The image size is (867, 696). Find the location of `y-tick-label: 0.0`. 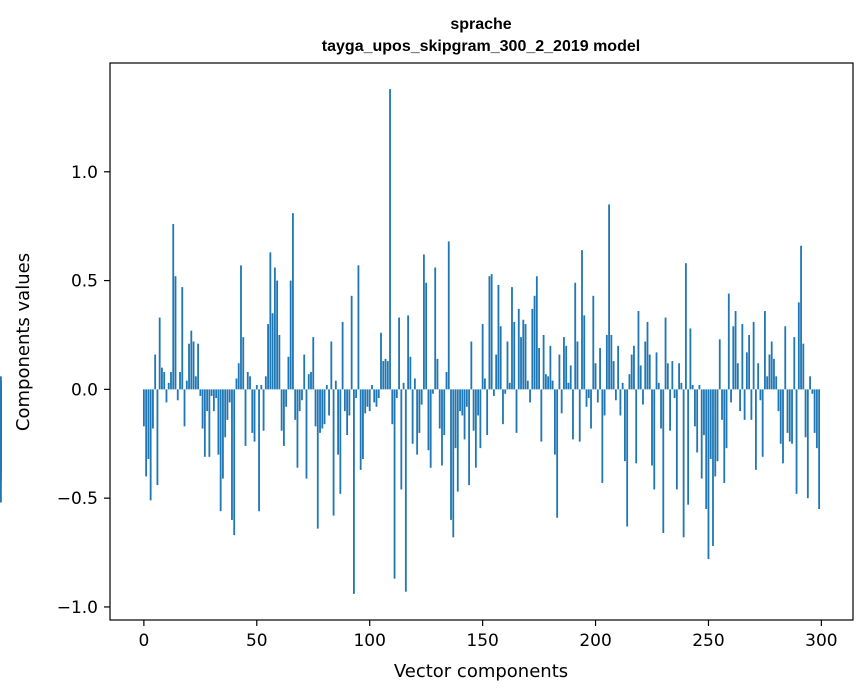

y-tick-label: 0.0 is located at coordinates (84, 390).